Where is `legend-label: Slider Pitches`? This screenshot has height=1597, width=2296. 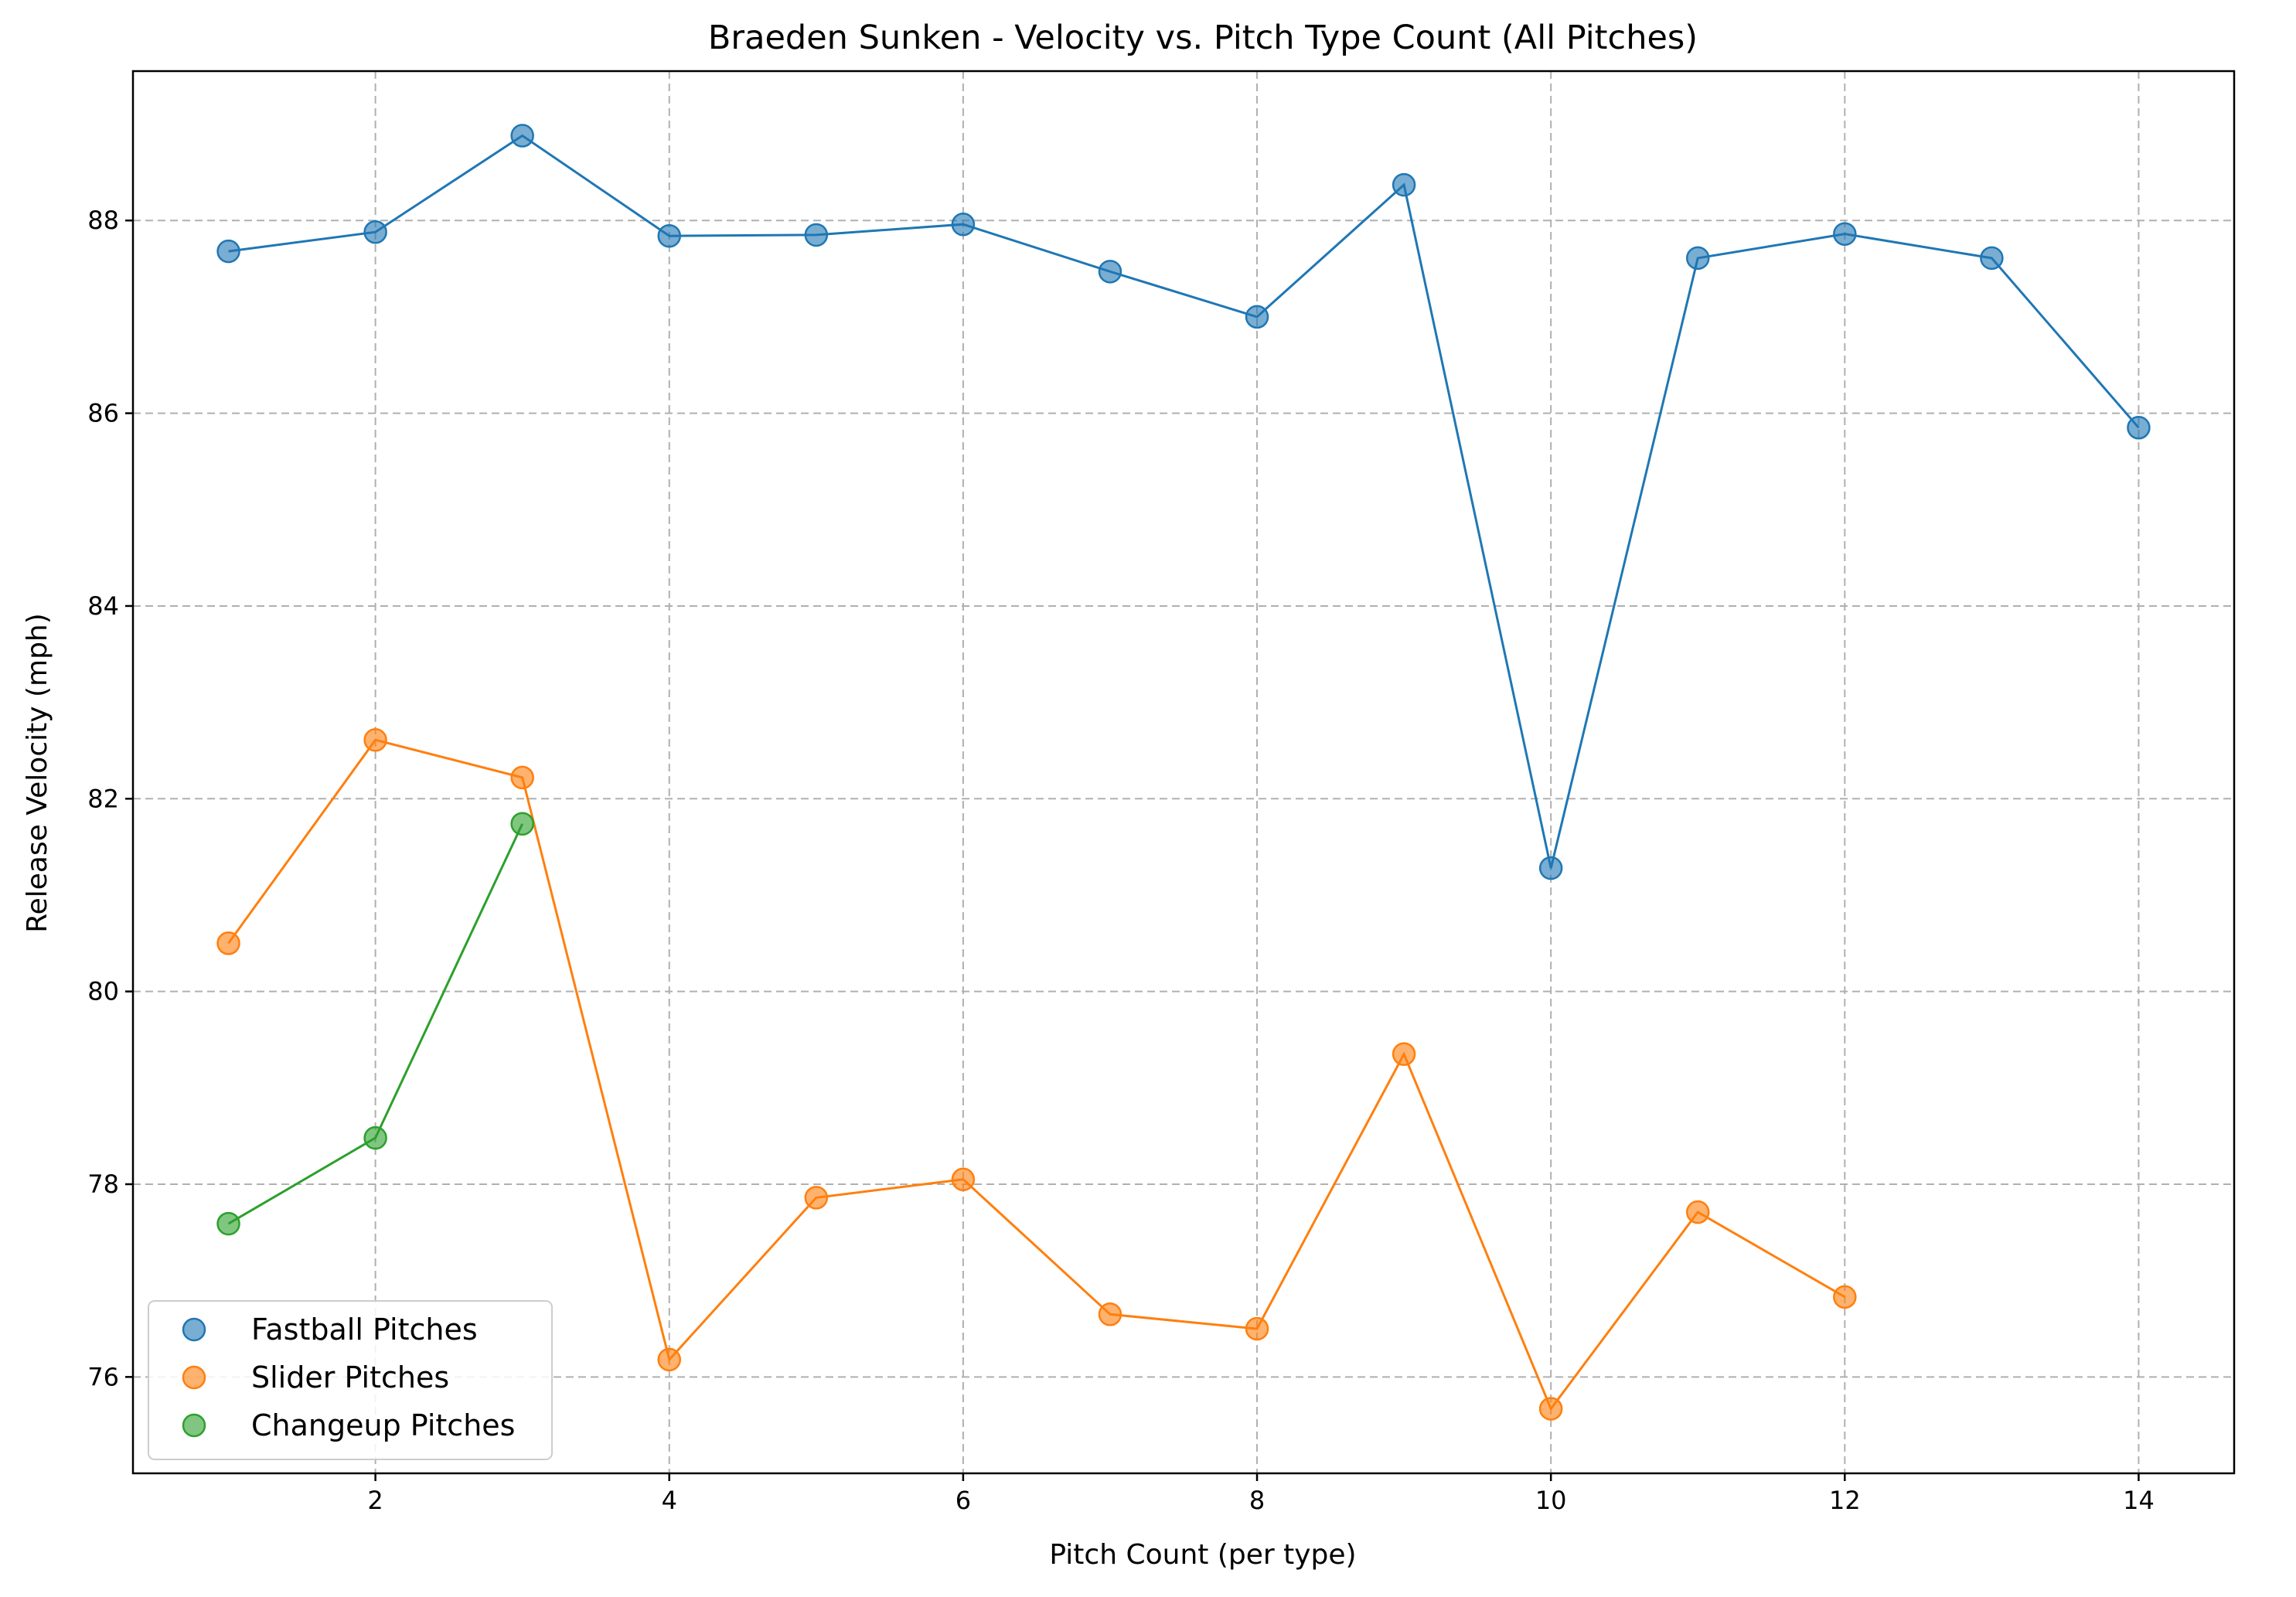
legend-label: Slider Pitches is located at coordinates (350, 1377).